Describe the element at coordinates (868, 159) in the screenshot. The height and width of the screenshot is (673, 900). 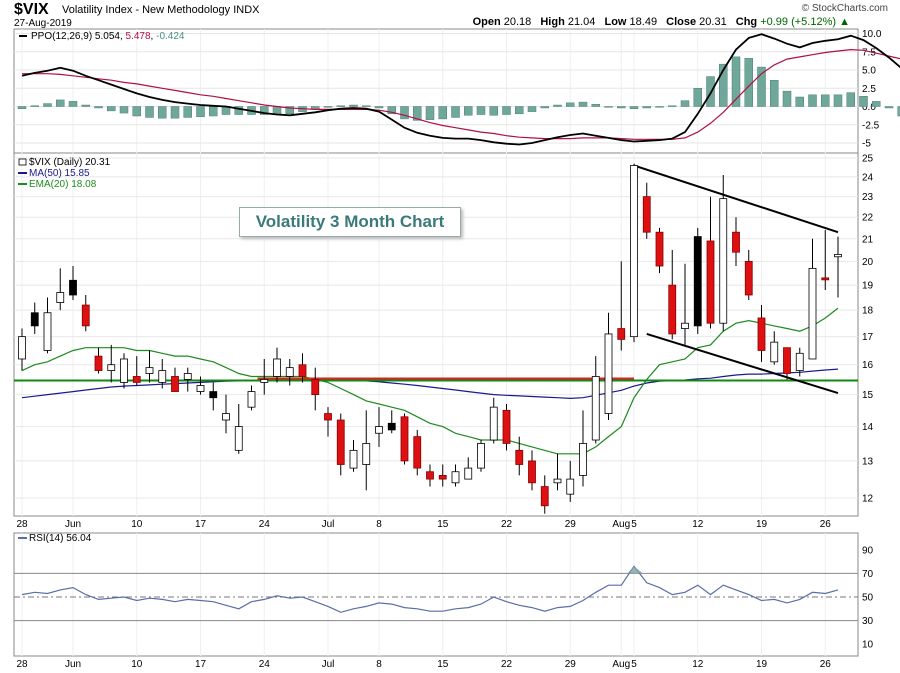
I see `price-tick-label: 25` at that location.